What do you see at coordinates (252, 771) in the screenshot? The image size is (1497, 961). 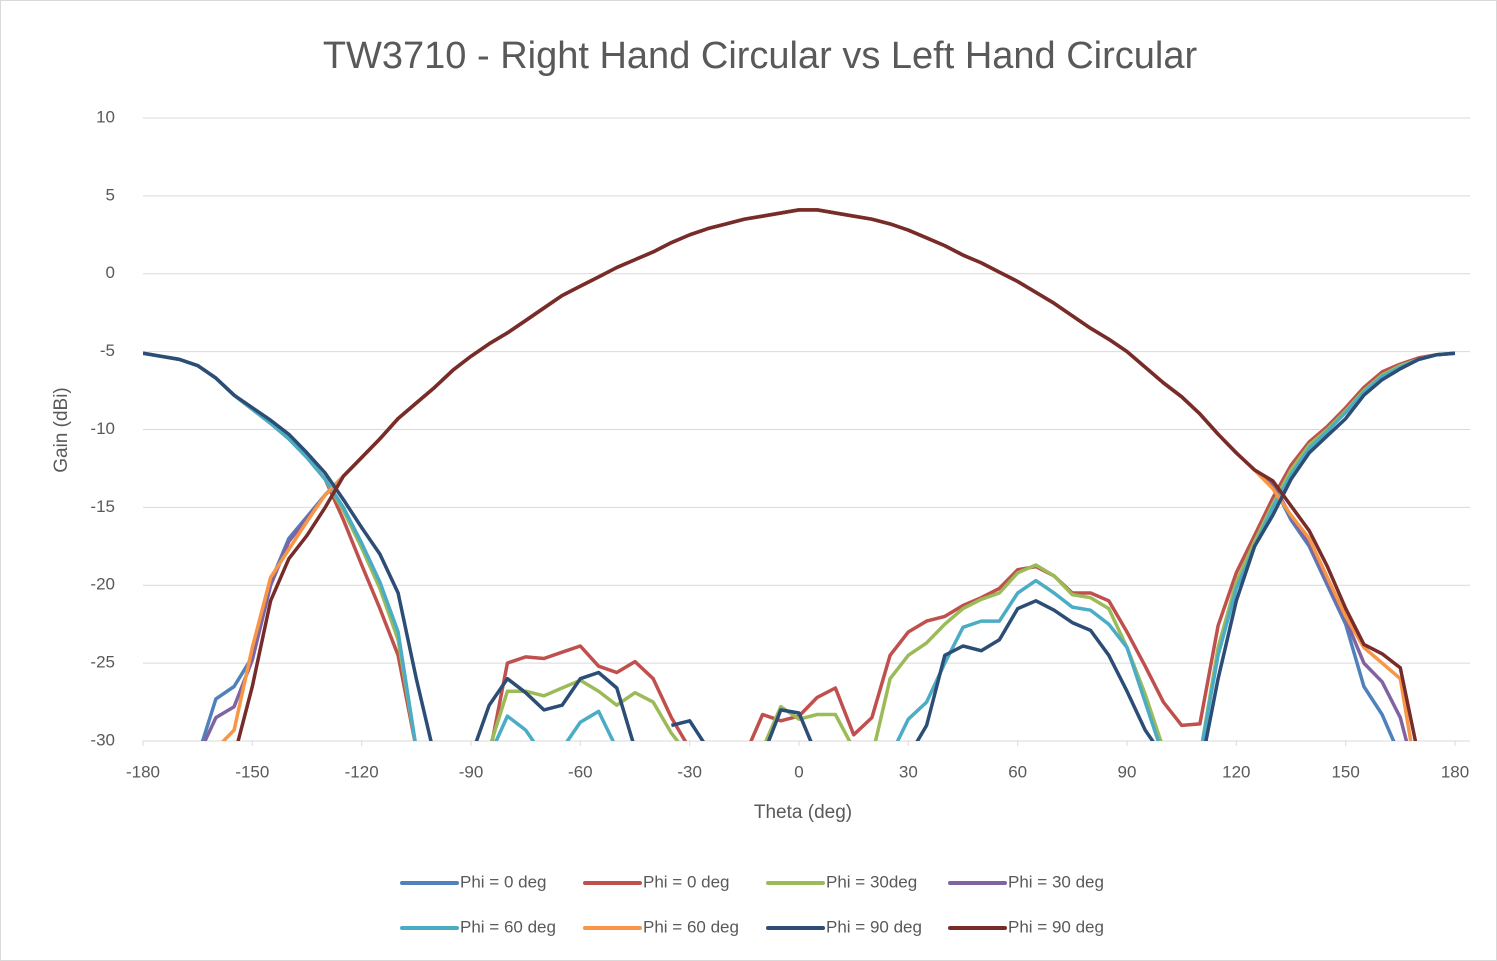 I see `x-tick-label: -150` at bounding box center [252, 771].